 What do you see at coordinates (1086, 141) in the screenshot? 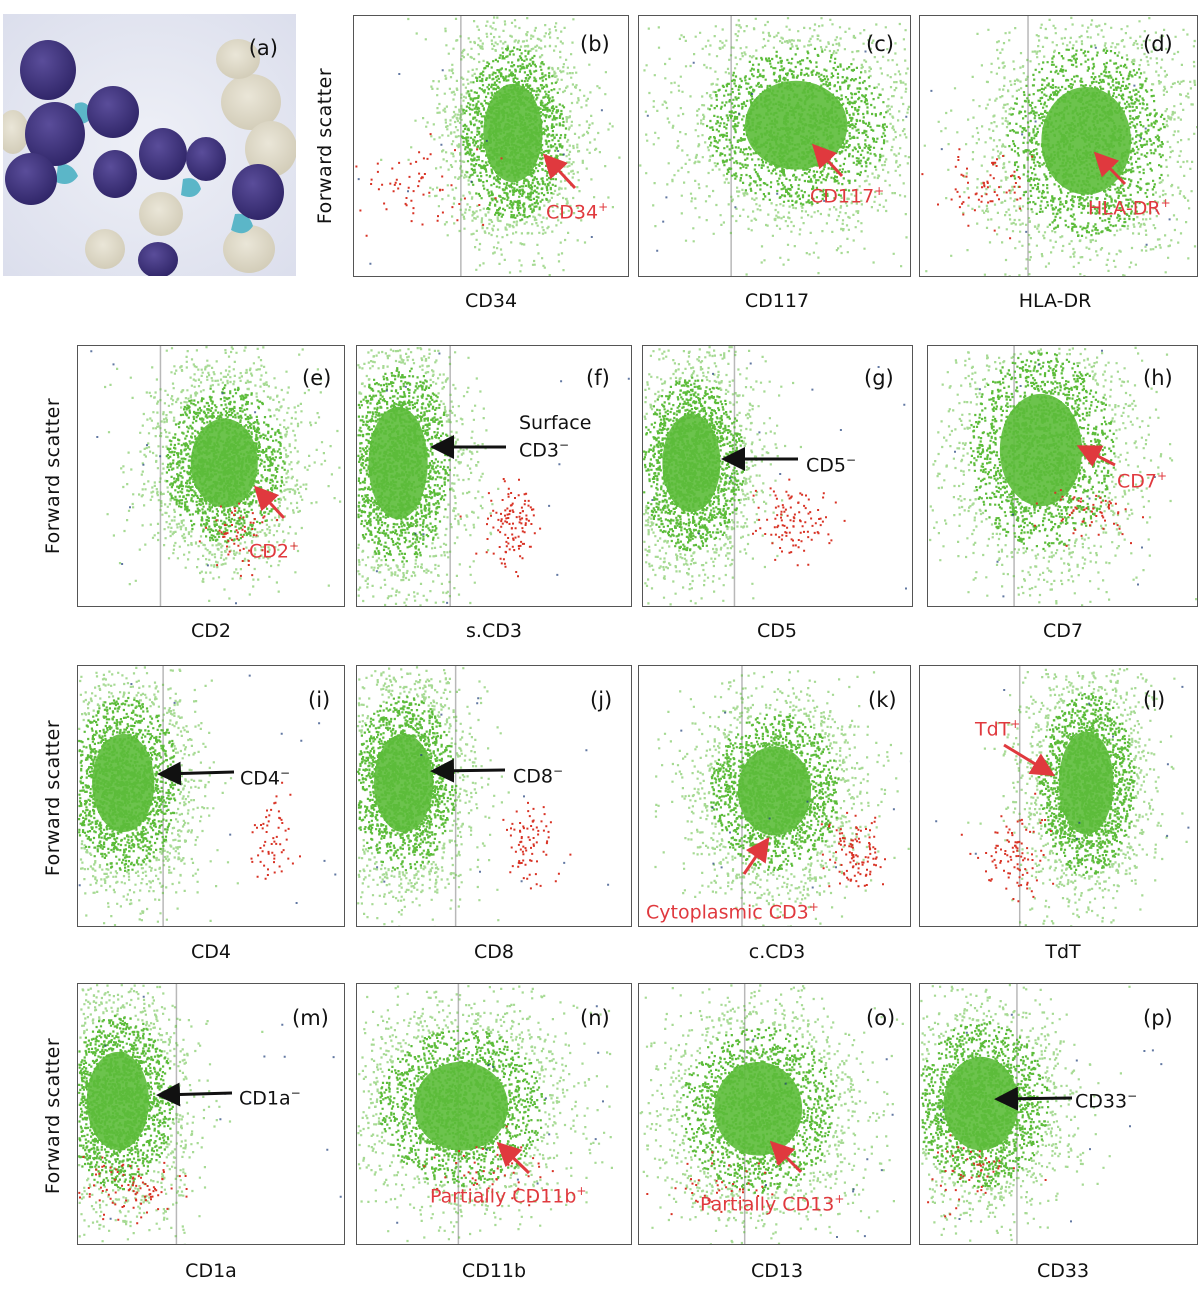
I see `population-core-d` at bounding box center [1086, 141].